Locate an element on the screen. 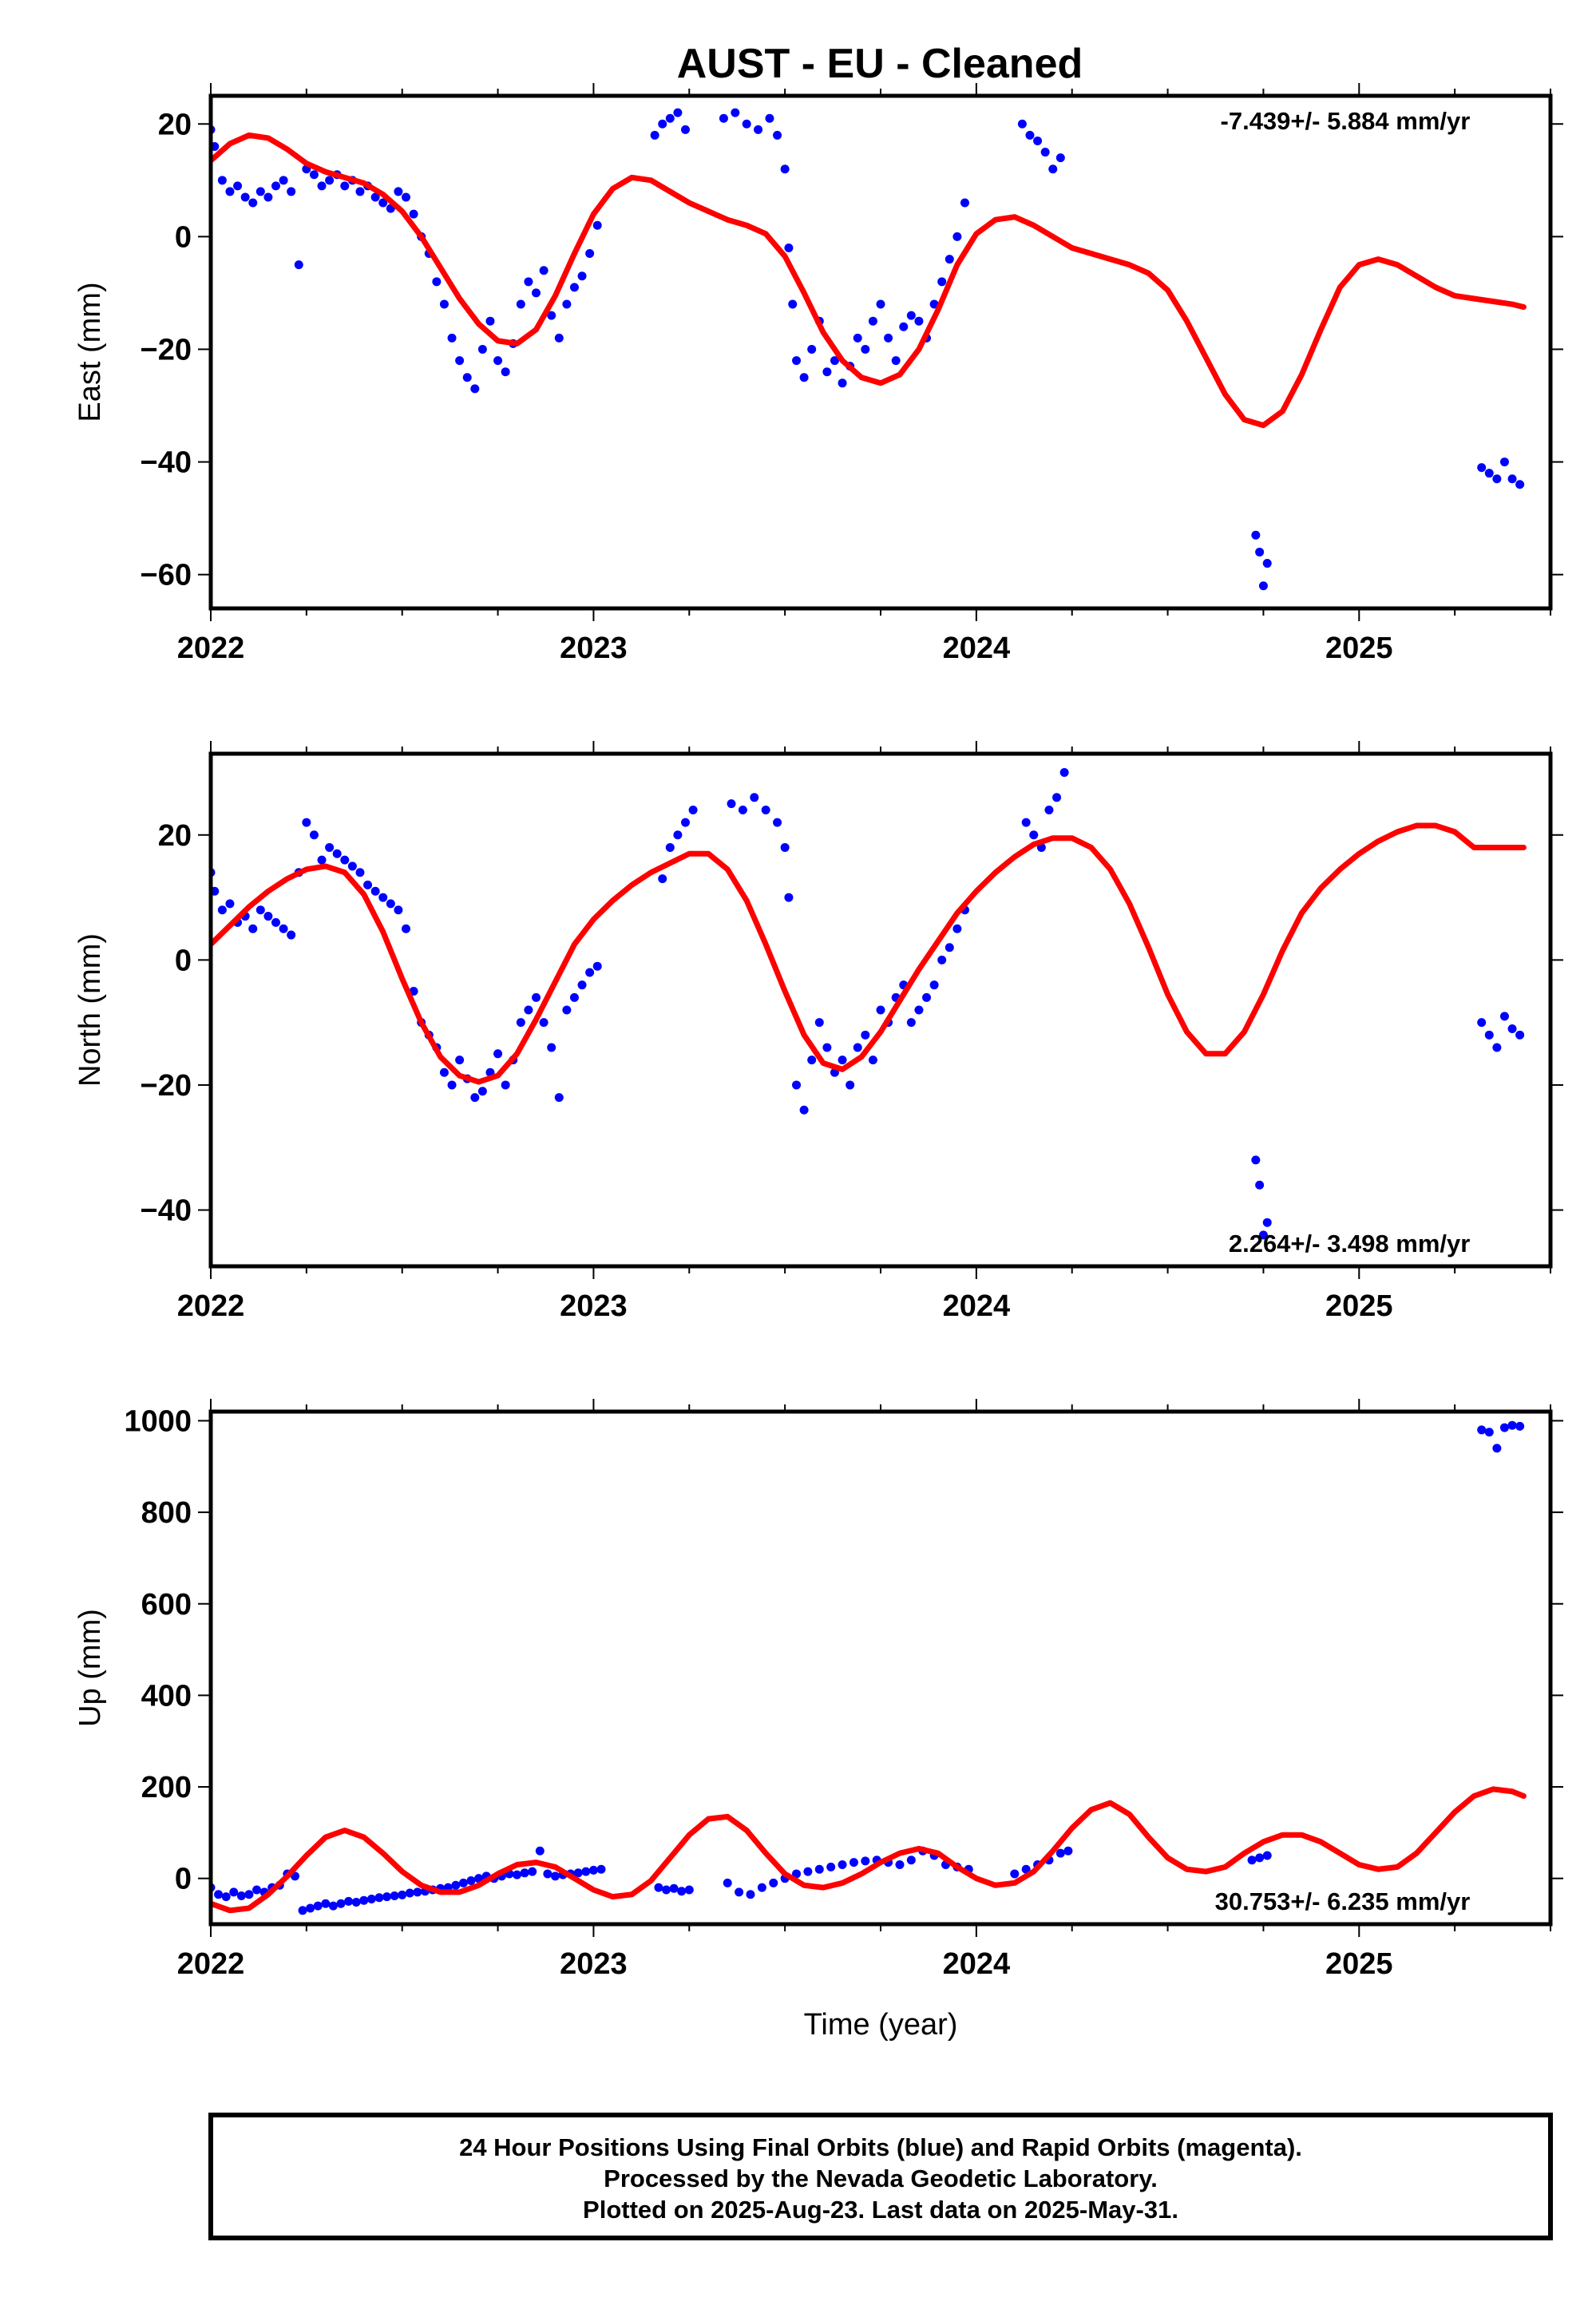 The height and width of the screenshot is (2317, 1596). north-y-axis-title: North (mm) is located at coordinates (90, 1010).